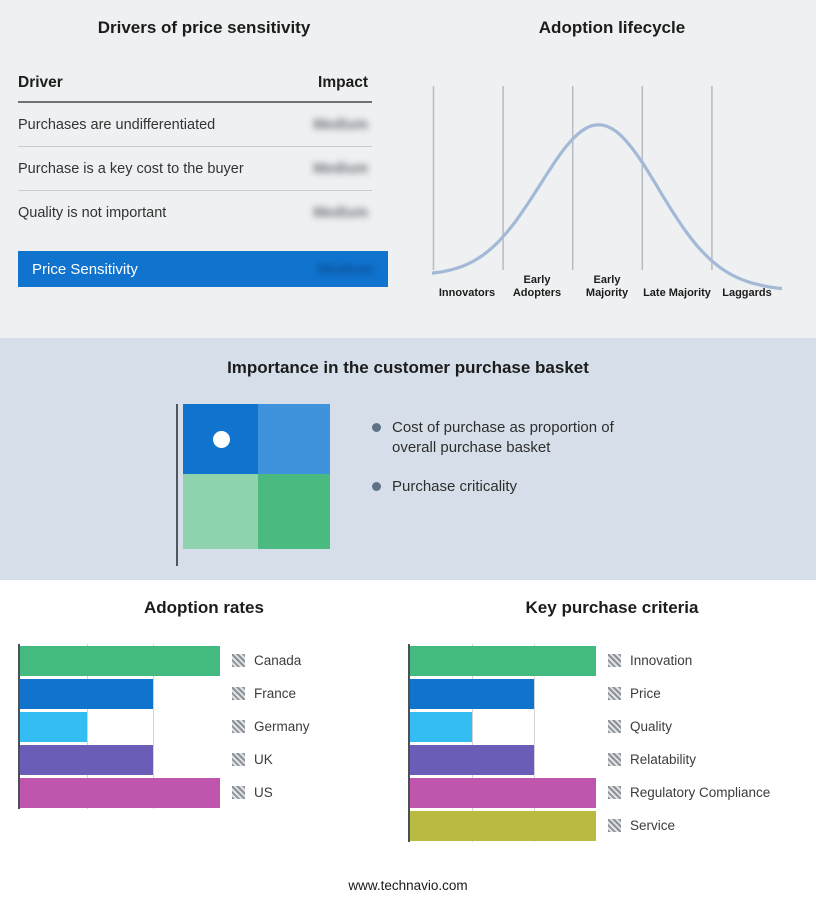 The height and width of the screenshot is (902, 816). I want to click on quadrant-cell-bottom-right, so click(294, 511).